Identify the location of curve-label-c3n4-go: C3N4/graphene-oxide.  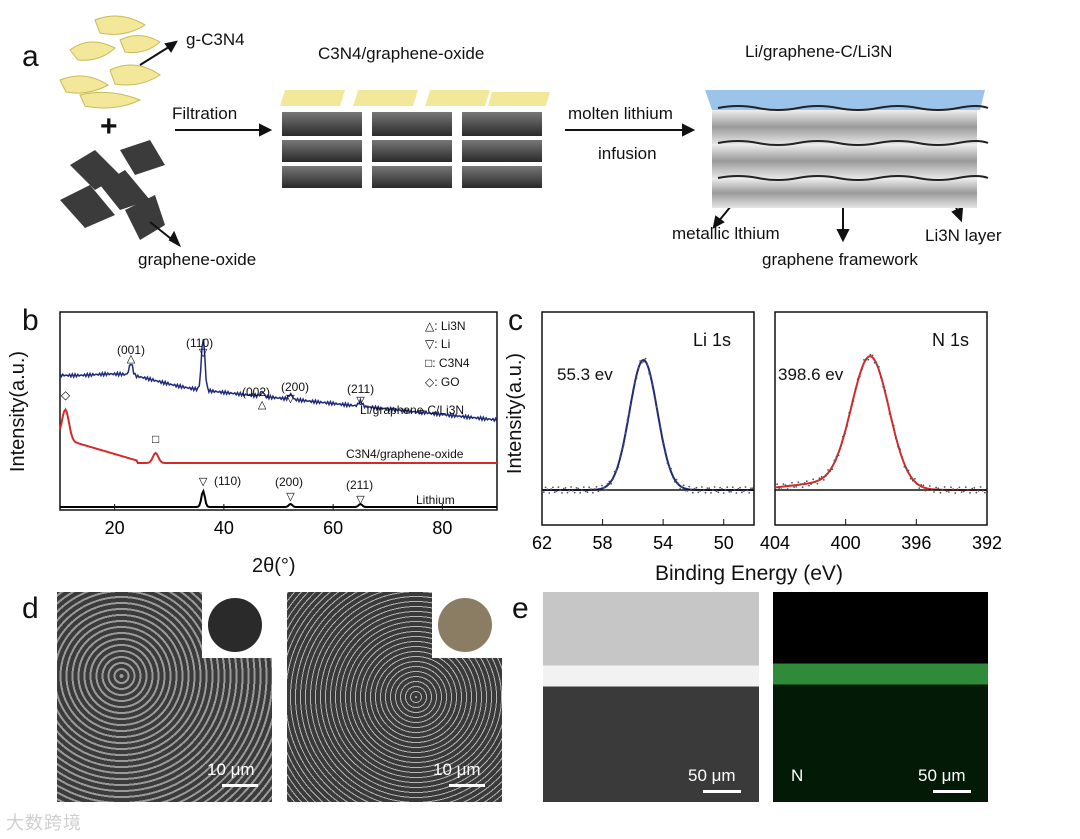
(405, 454).